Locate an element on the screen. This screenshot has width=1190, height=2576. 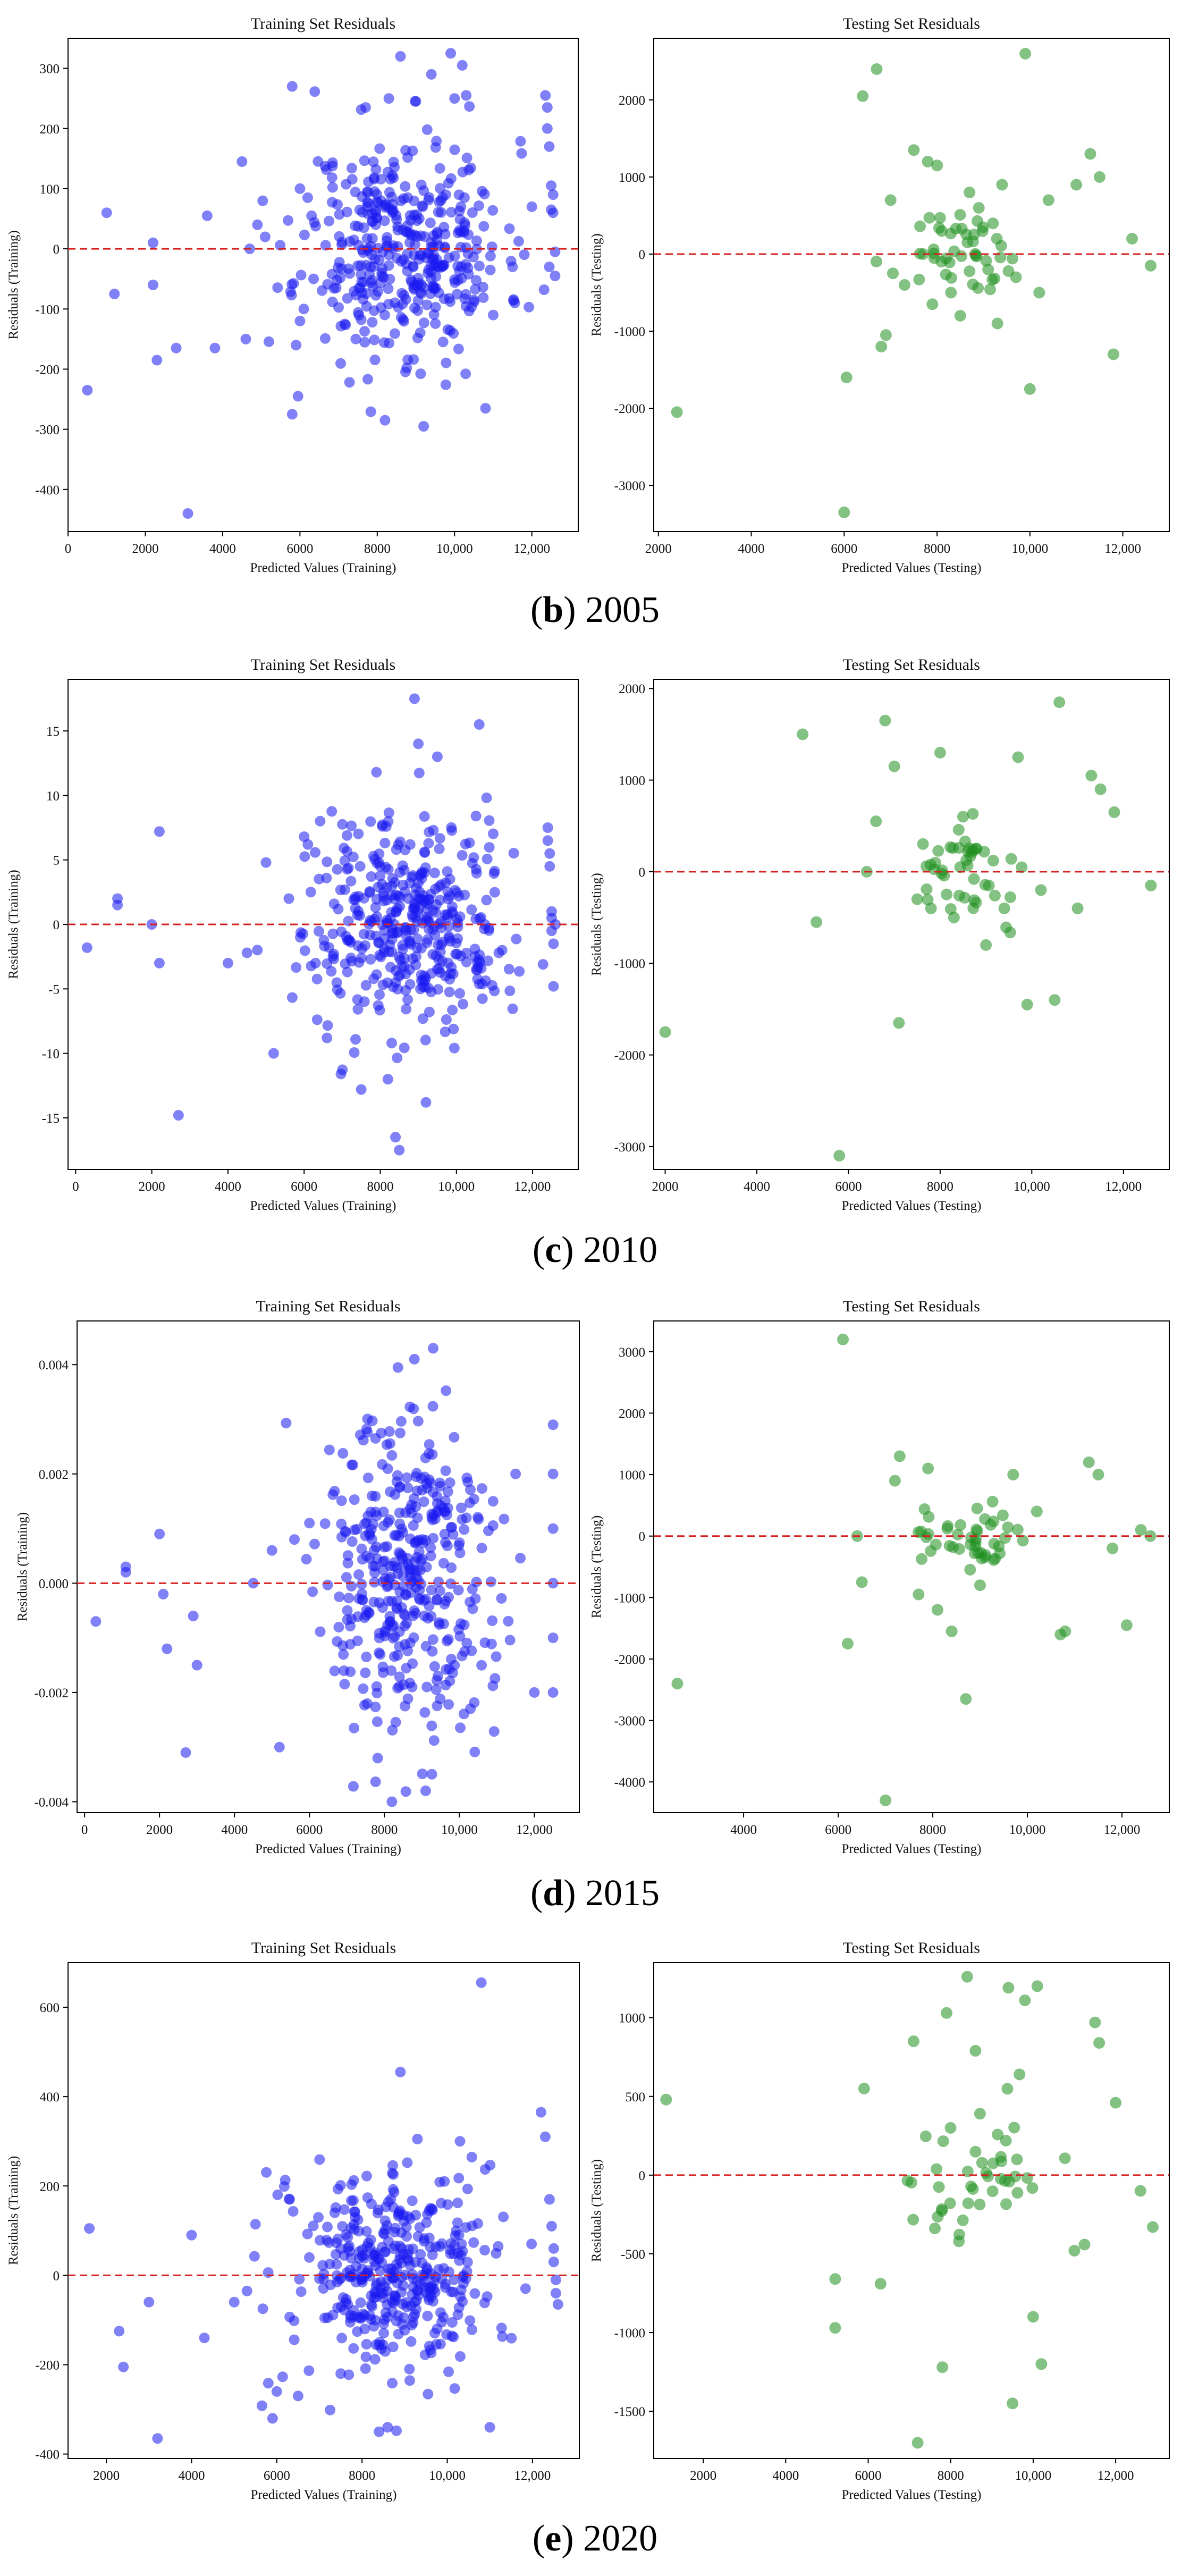
x-tick-label: 0 is located at coordinates (68, 549).